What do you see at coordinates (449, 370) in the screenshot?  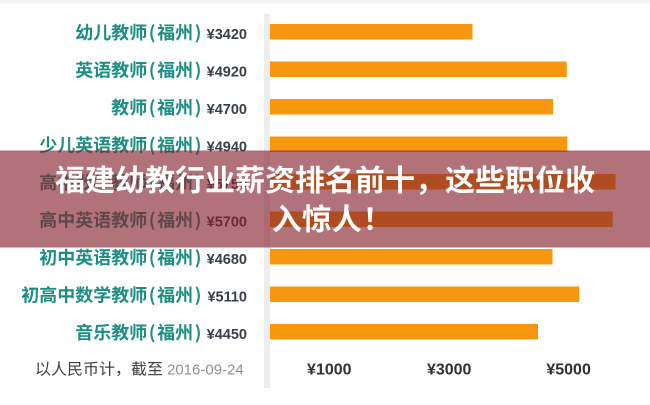 I see `svg-text: ¥3000` at bounding box center [449, 370].